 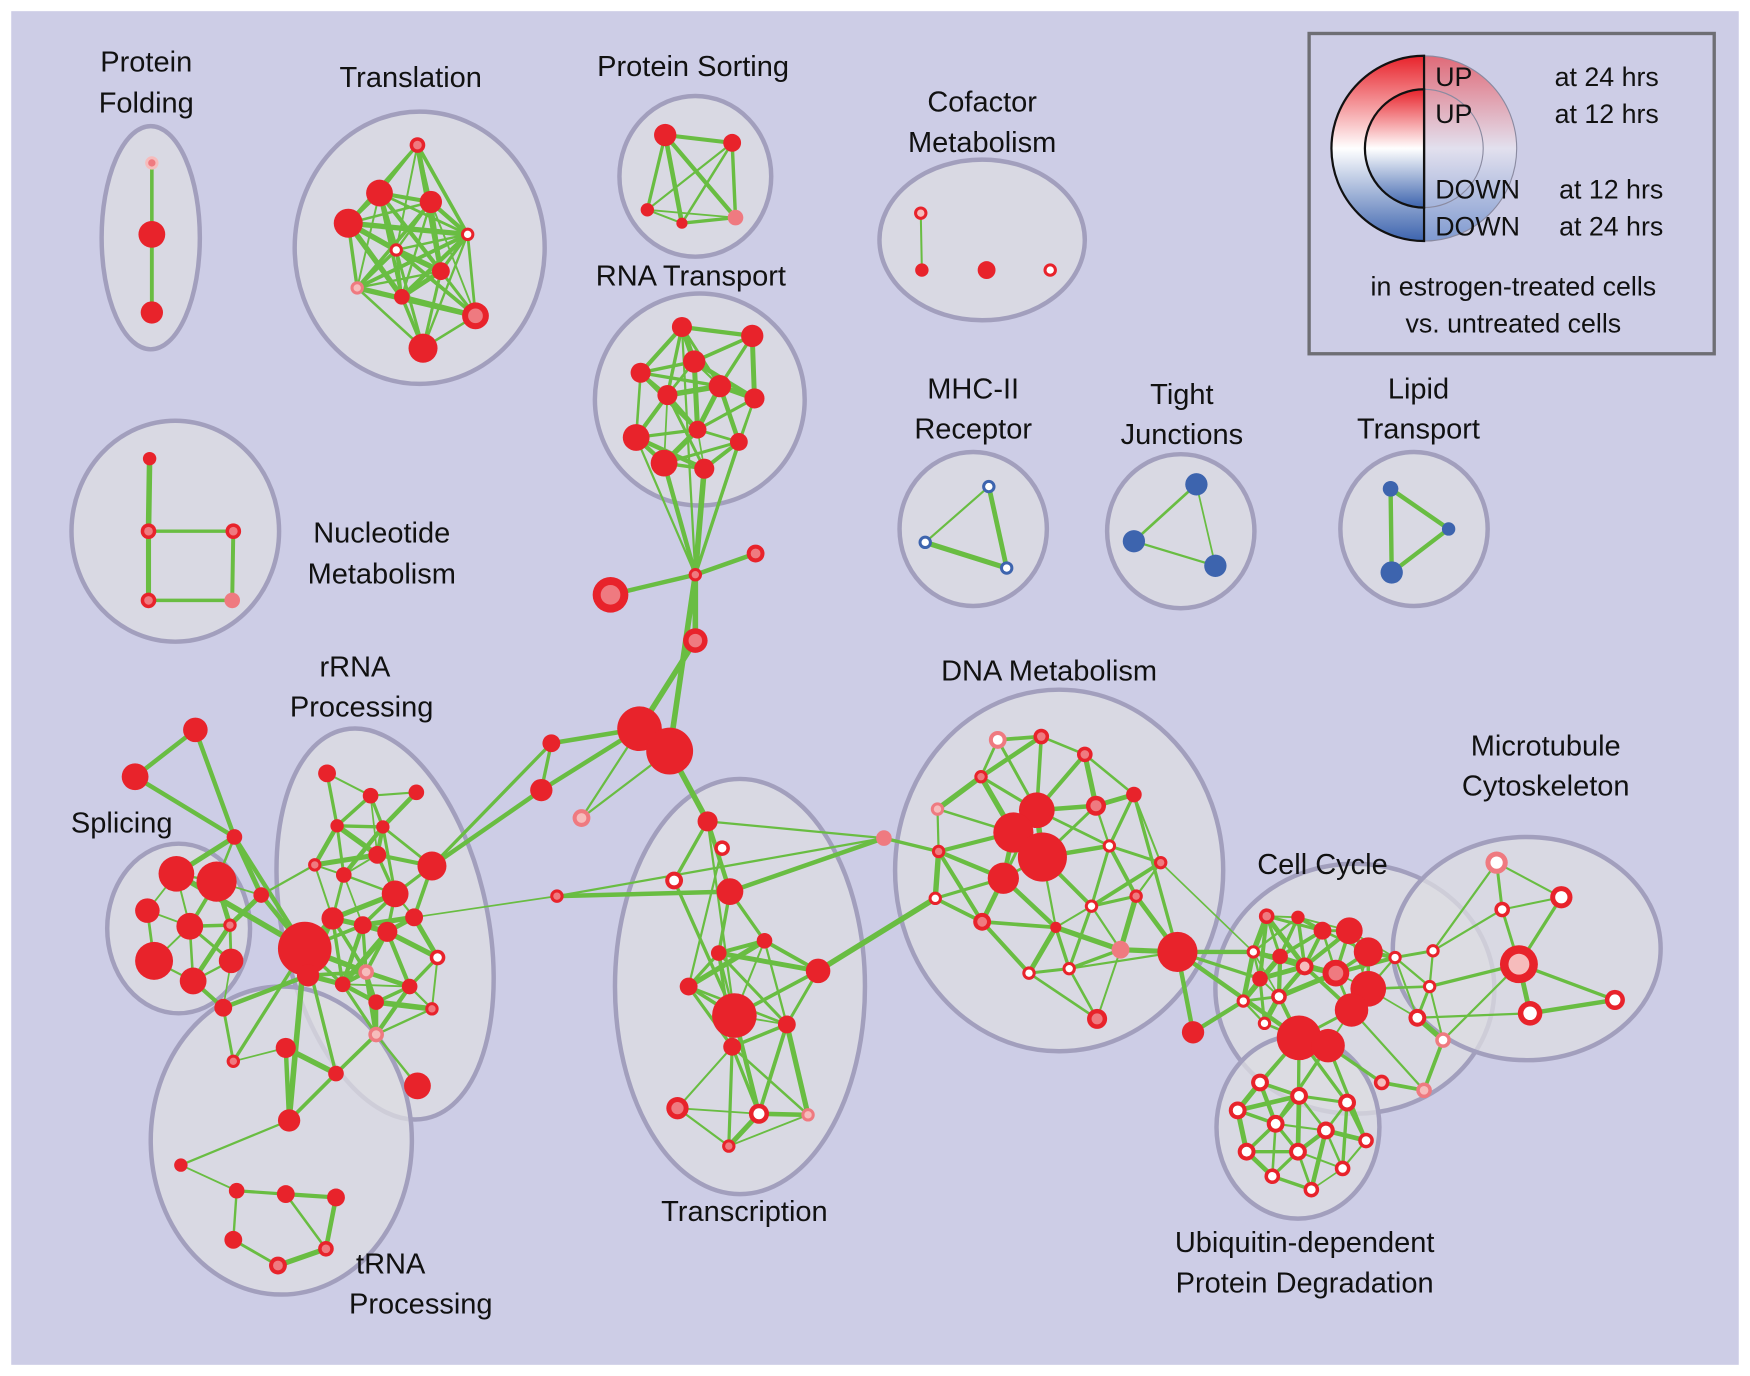 I want to click on node-protein-sorting, so click(x=647, y=210).